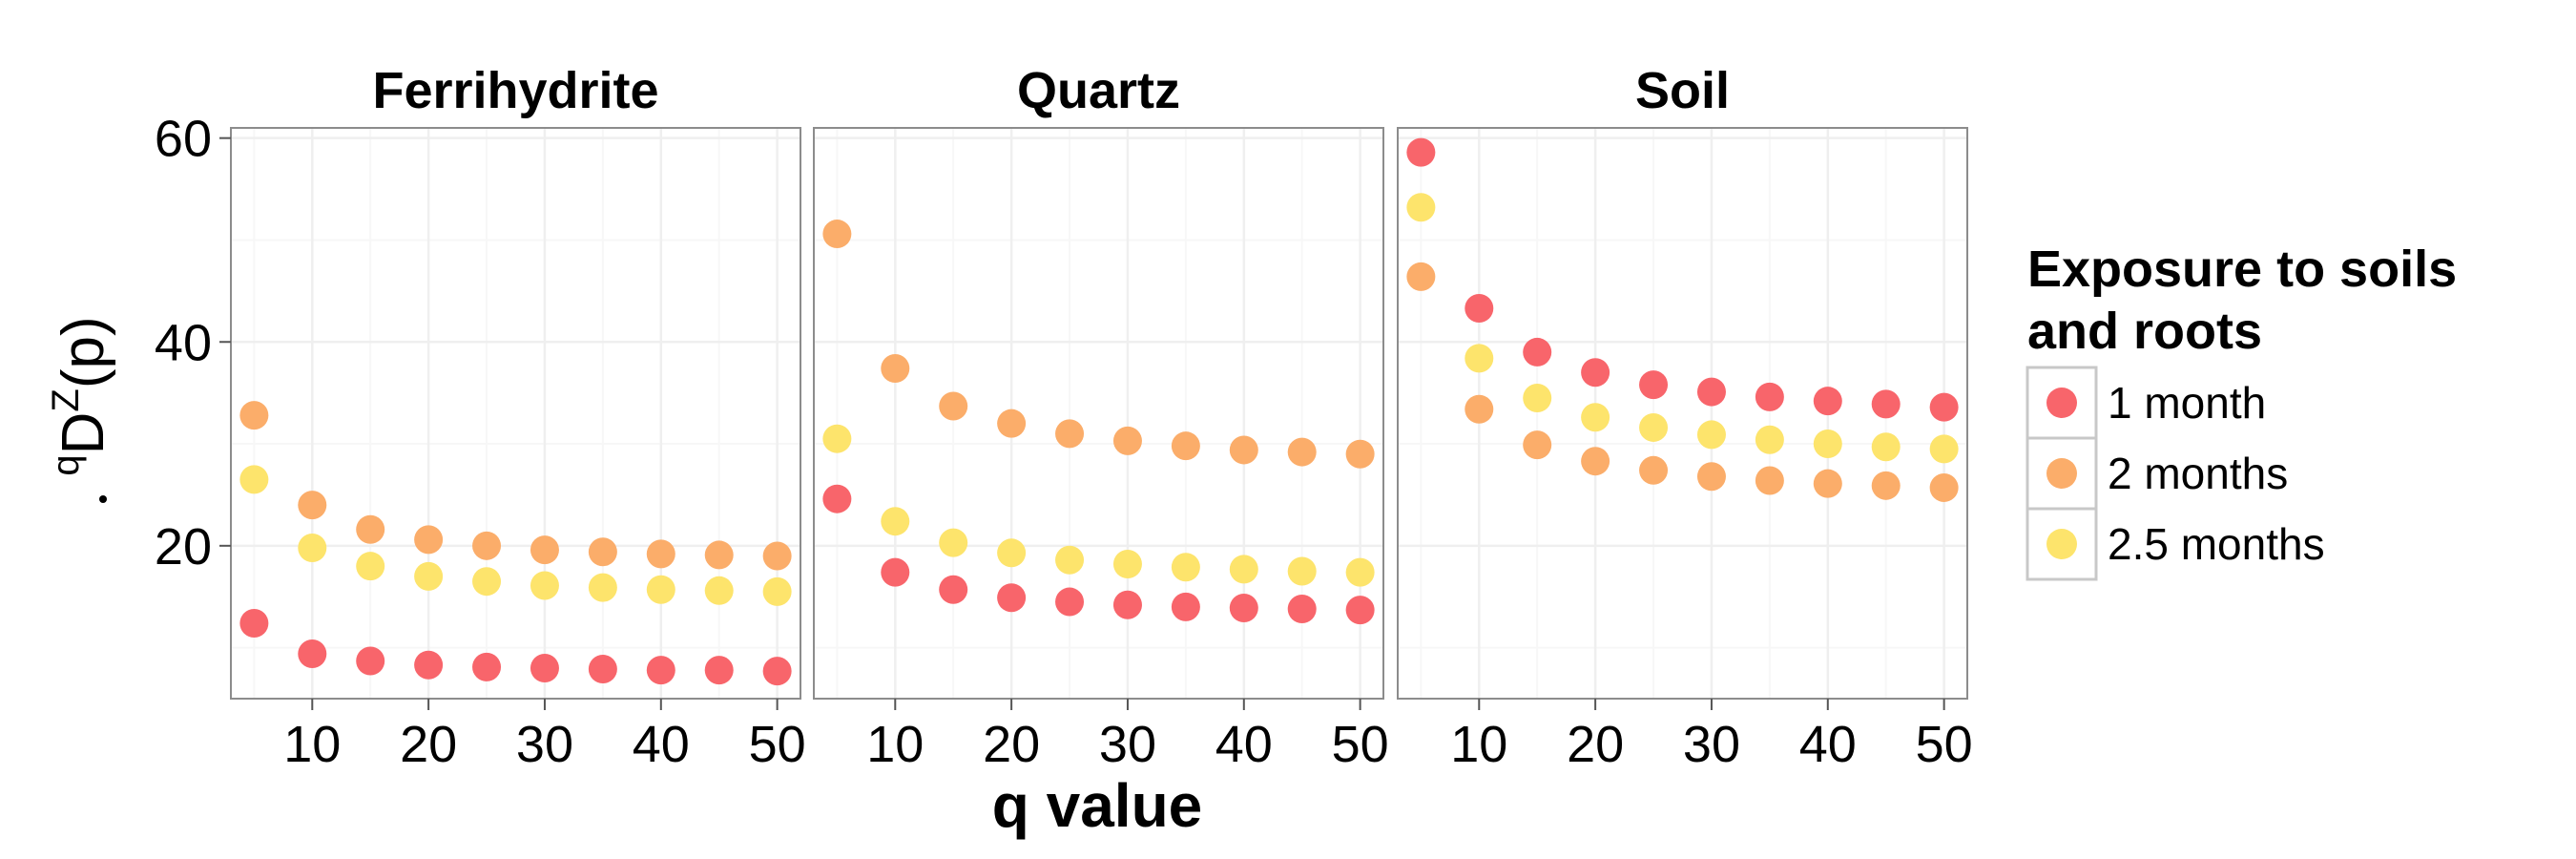 The width and height of the screenshot is (2576, 859). What do you see at coordinates (66, 399) in the screenshot?
I see `y-axis-title-super: Z` at bounding box center [66, 399].